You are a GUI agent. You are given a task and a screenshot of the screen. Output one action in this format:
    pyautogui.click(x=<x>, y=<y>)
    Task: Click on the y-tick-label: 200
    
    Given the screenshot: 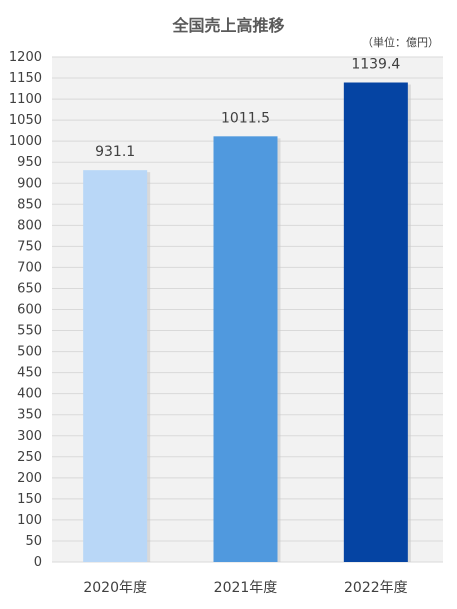 What is the action you would take?
    pyautogui.click(x=29, y=478)
    